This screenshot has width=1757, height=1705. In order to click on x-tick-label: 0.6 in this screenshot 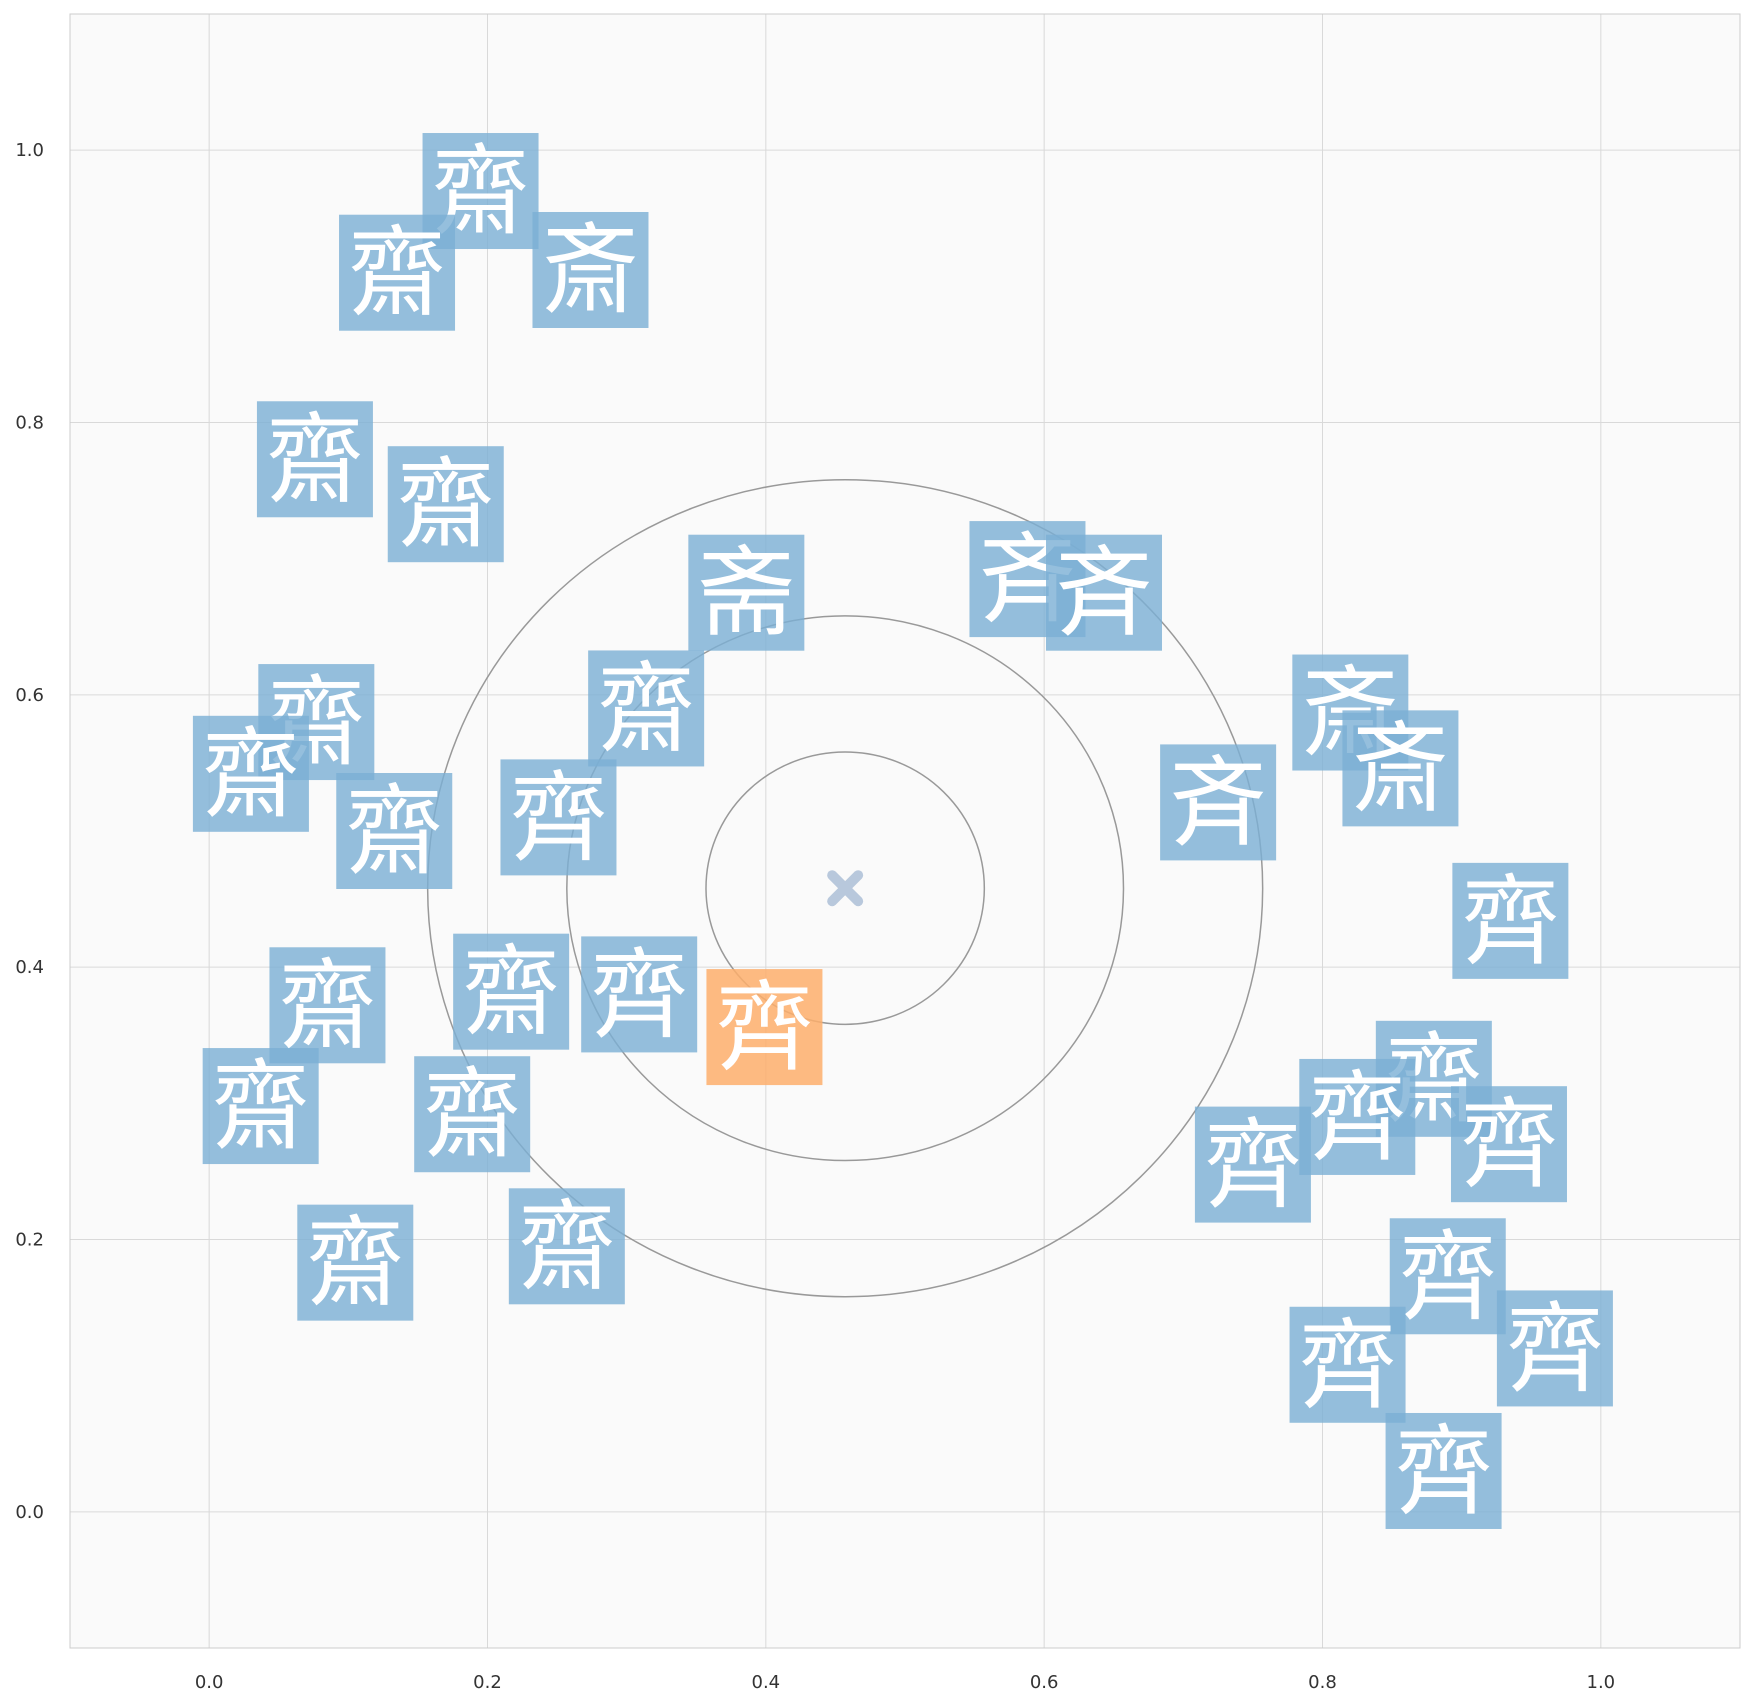, I will do `click(1044, 1682)`.